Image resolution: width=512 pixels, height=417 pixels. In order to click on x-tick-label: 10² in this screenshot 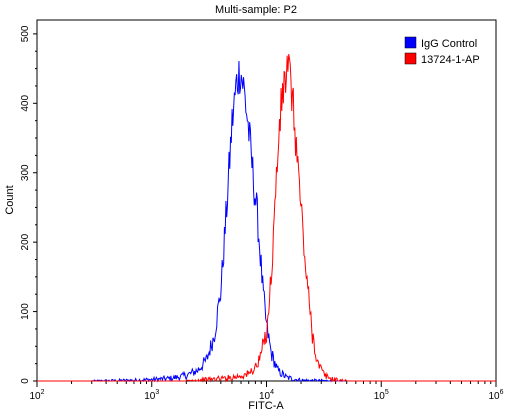, I will do `click(36, 395)`.